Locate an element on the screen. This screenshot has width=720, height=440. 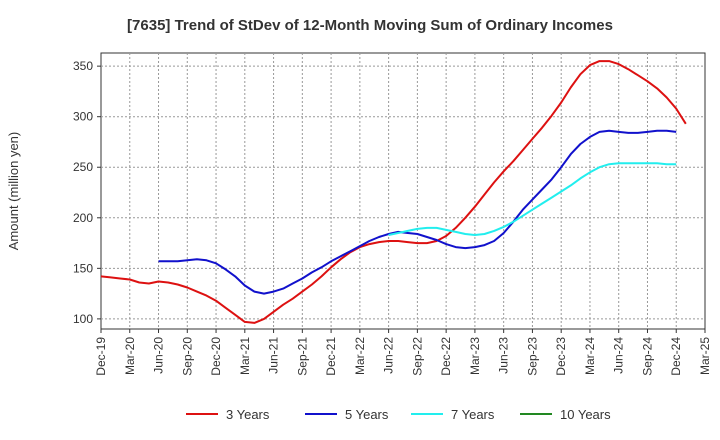
y-tick-label: 350 is located at coordinates (83, 66).